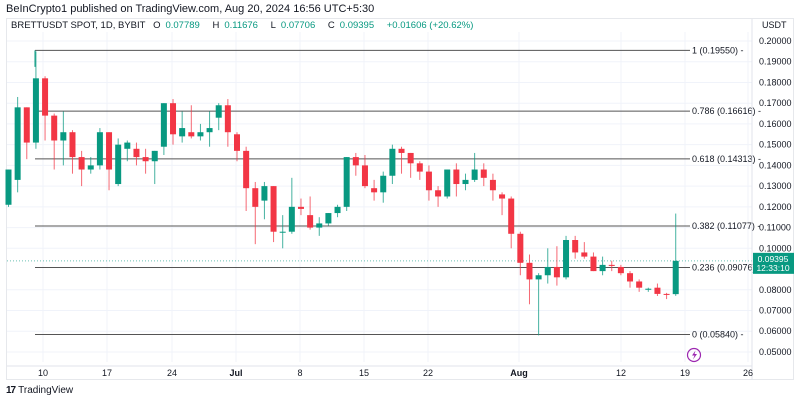 The image size is (800, 400). What do you see at coordinates (748, 373) in the screenshot?
I see `date-tick: 26` at bounding box center [748, 373].